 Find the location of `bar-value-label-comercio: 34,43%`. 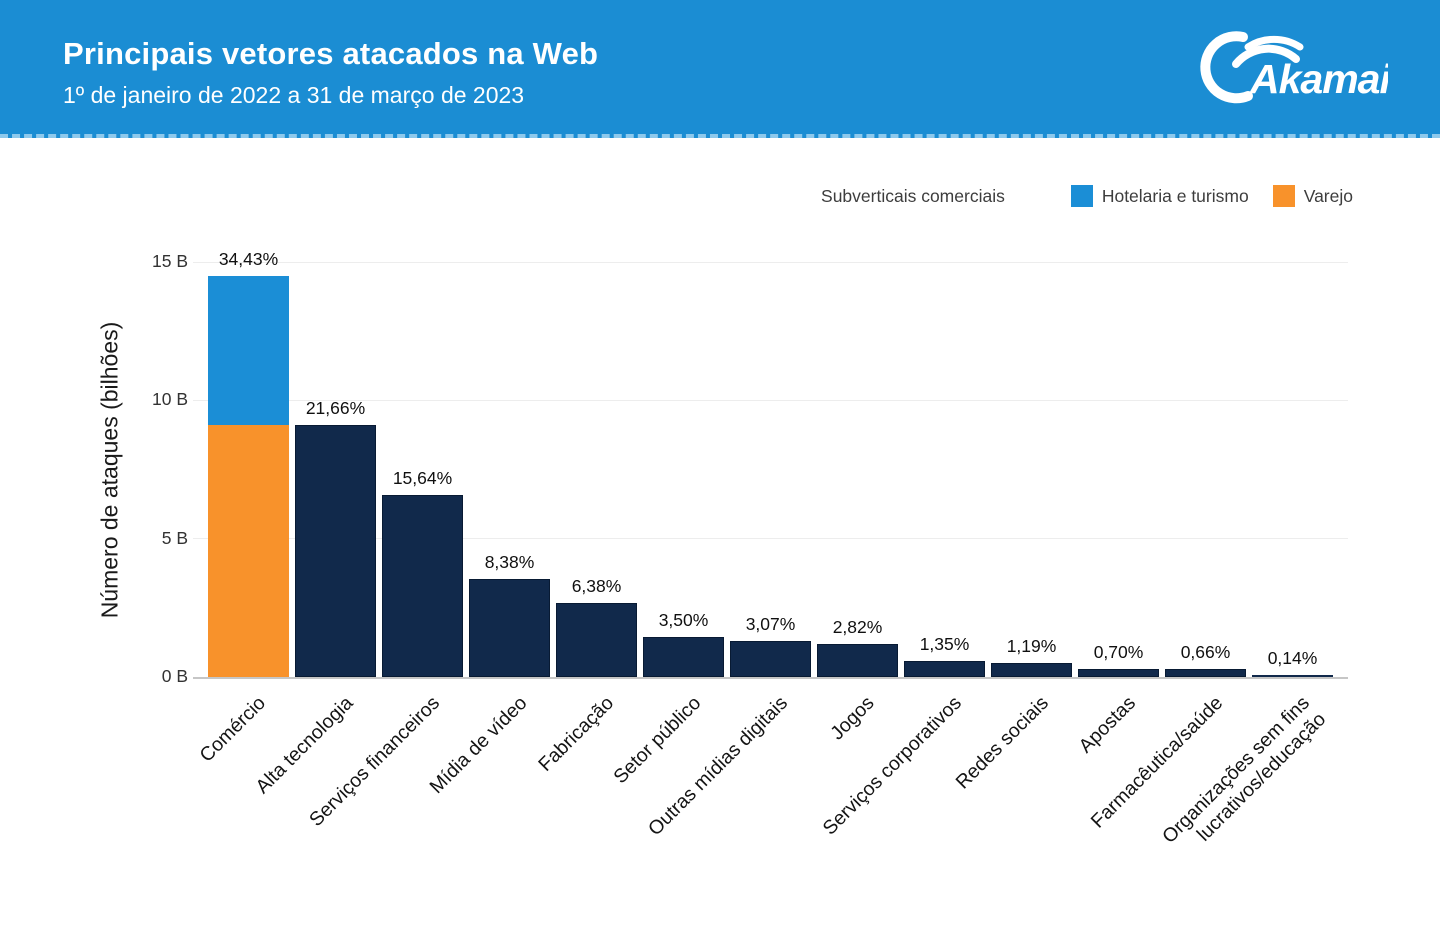

bar-value-label-comercio: 34,43% is located at coordinates (248, 258).